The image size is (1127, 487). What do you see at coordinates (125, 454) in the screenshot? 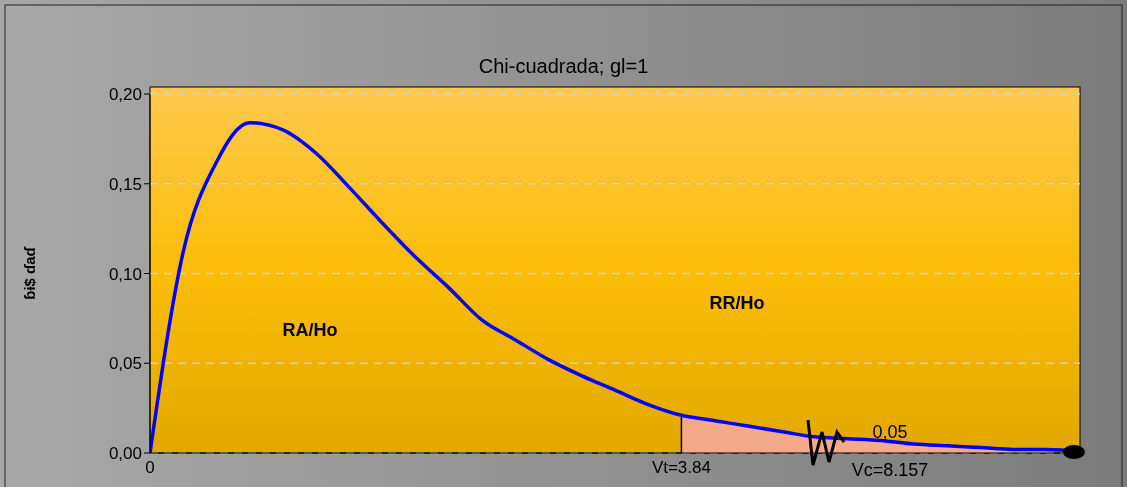
I see `y-tick-label: 0,00` at bounding box center [125, 454].